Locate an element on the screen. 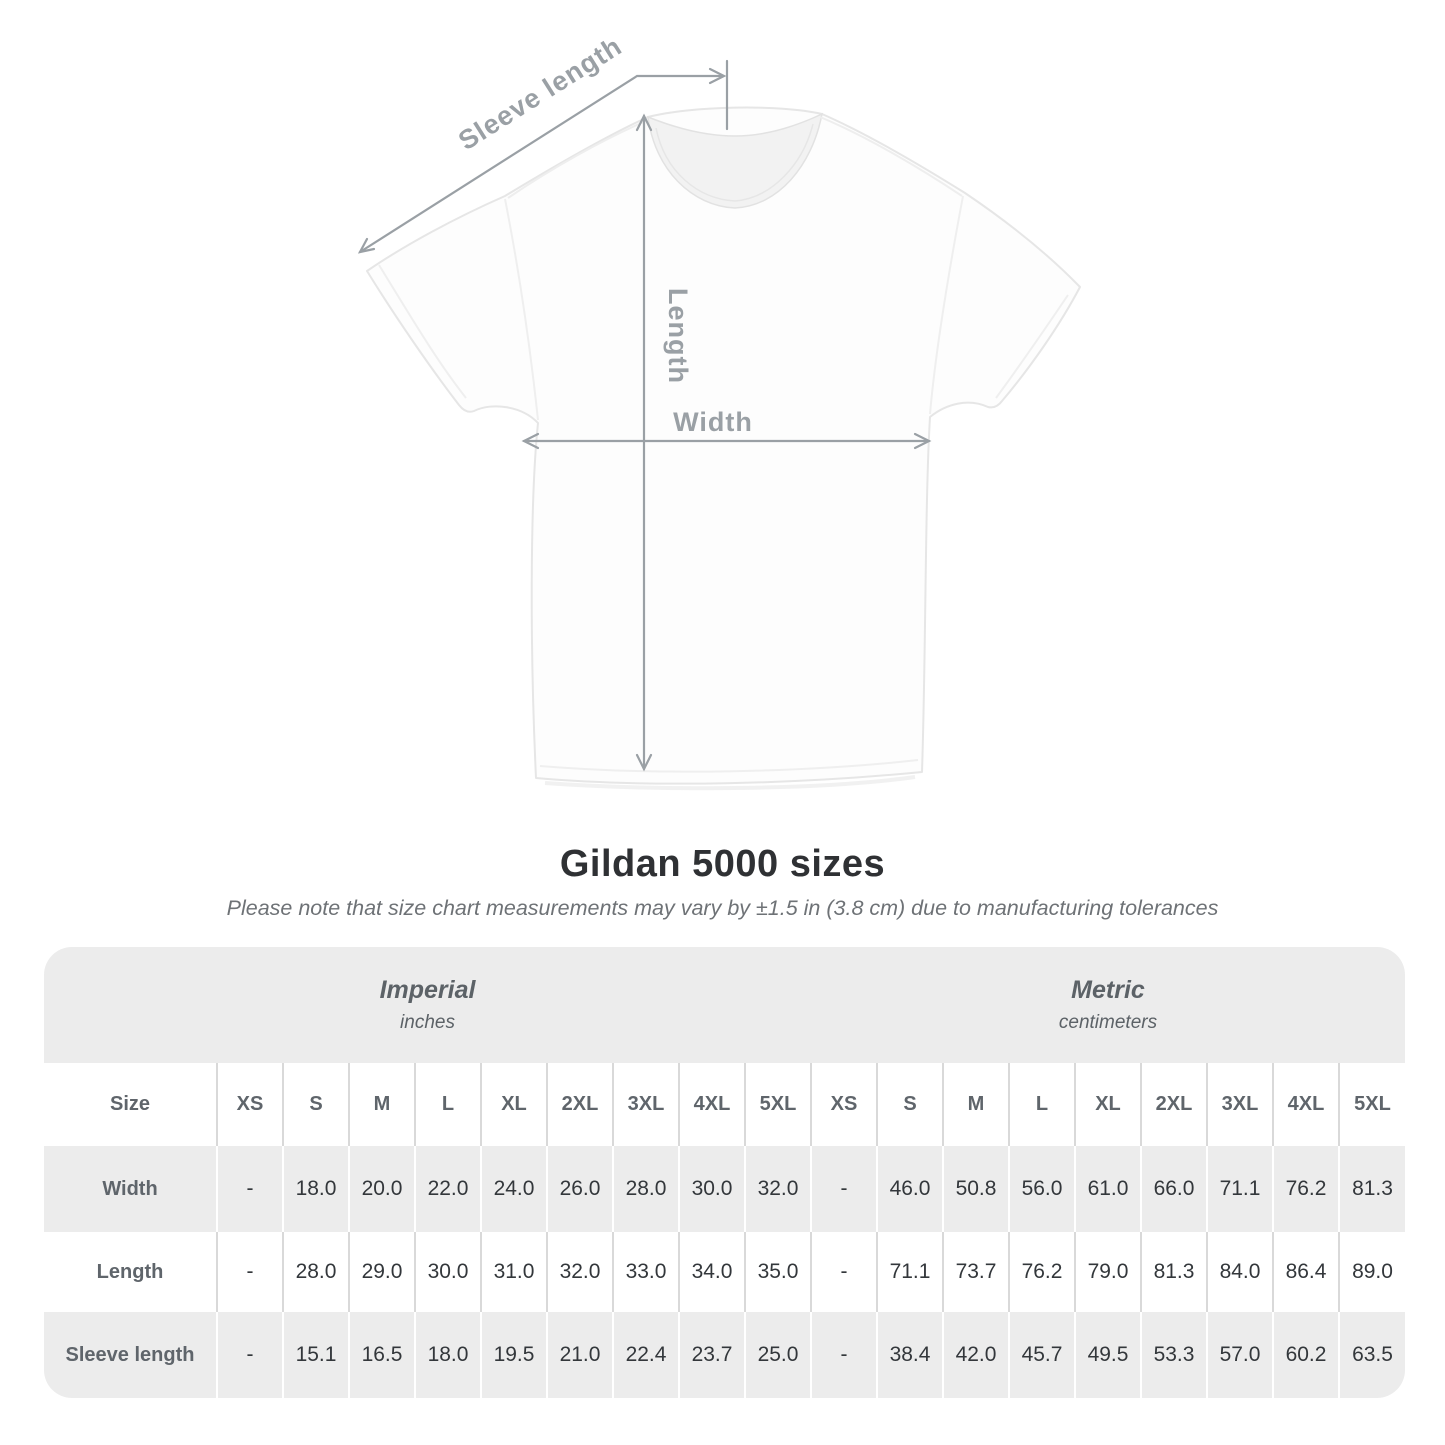 The width and height of the screenshot is (1445, 1445). size-header-cell: Size is located at coordinates (131, 1104).